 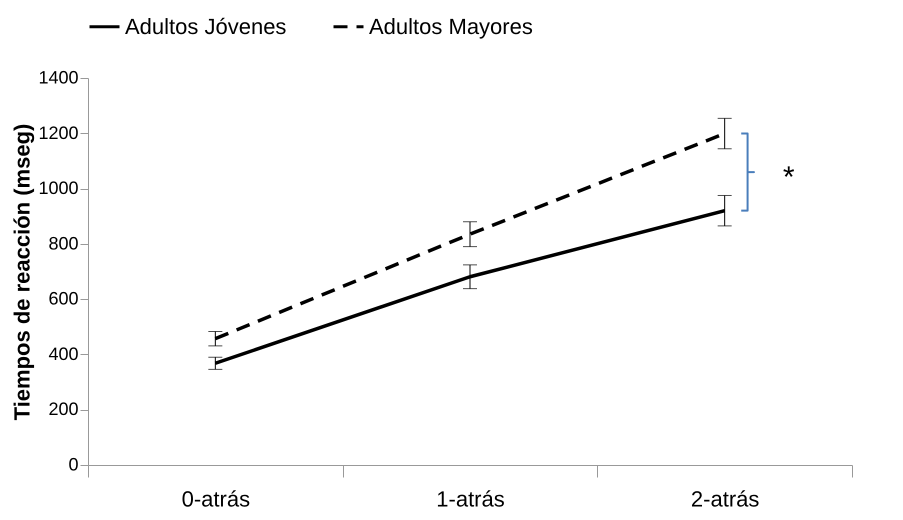 What do you see at coordinates (725, 499) in the screenshot?
I see `x-tick-label: 2-atrás` at bounding box center [725, 499].